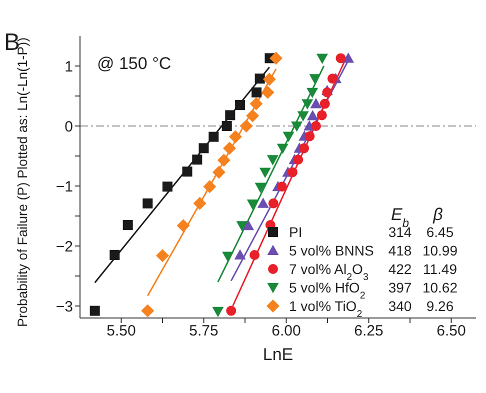 Image resolution: width=486 pixels, height=393 pixels. I want to click on annotation: 10.99, so click(440, 250).